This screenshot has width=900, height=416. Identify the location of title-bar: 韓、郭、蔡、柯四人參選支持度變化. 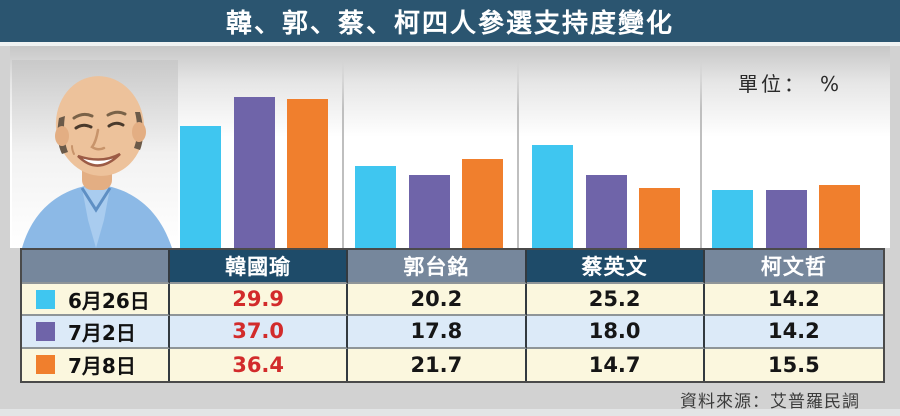
(450, 21).